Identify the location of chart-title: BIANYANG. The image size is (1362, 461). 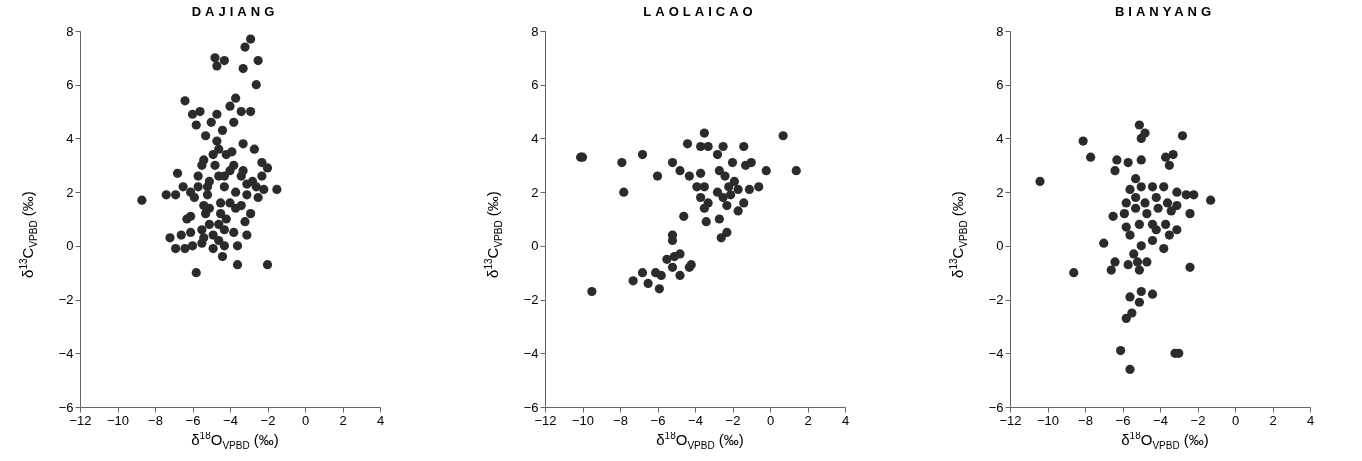
(1165, 11).